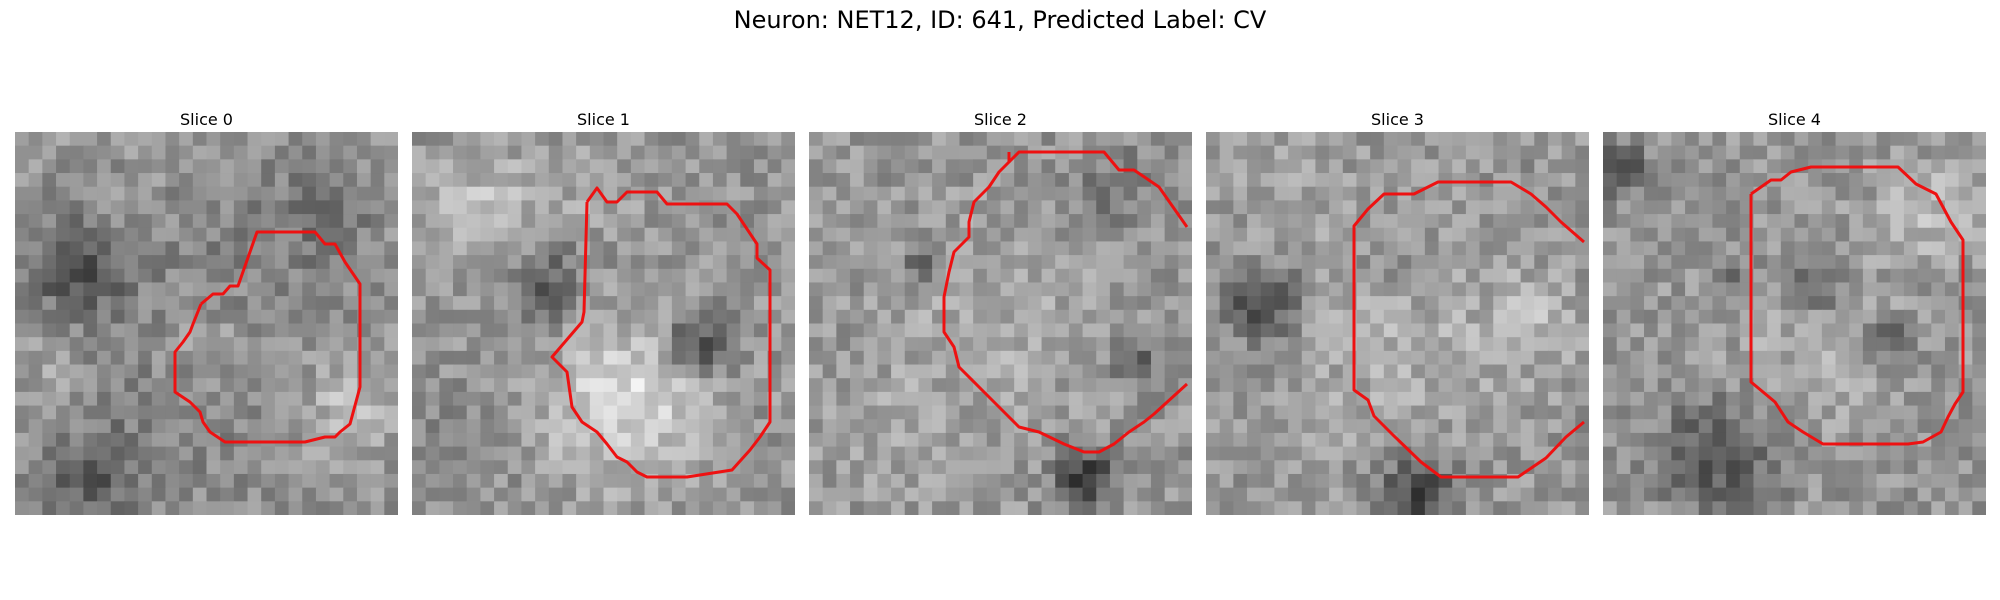  I want to click on slice-panel-2: Slice 2, so click(1000, 311).